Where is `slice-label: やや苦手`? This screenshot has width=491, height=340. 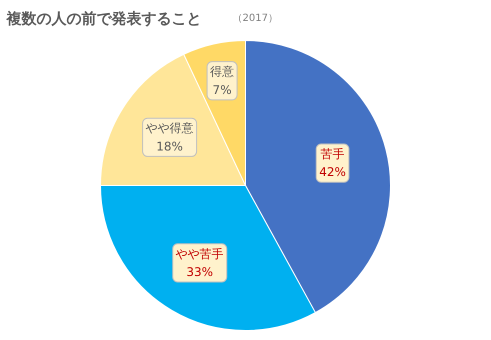 slice-label: やや苦手 is located at coordinates (200, 253).